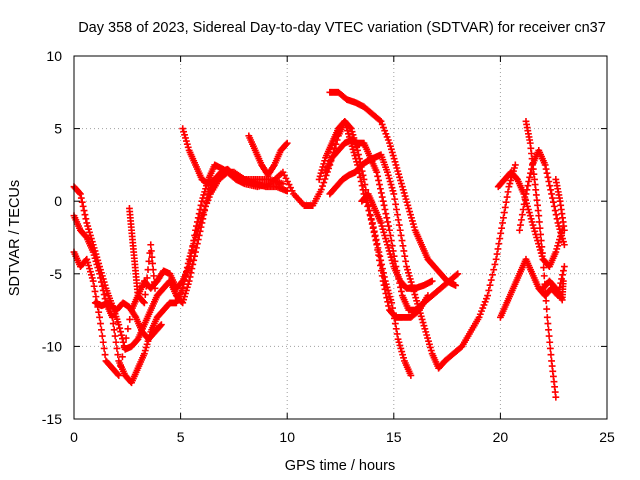 The image size is (640, 480). What do you see at coordinates (607, 437) in the screenshot?
I see `x-tick-label: 25` at bounding box center [607, 437].